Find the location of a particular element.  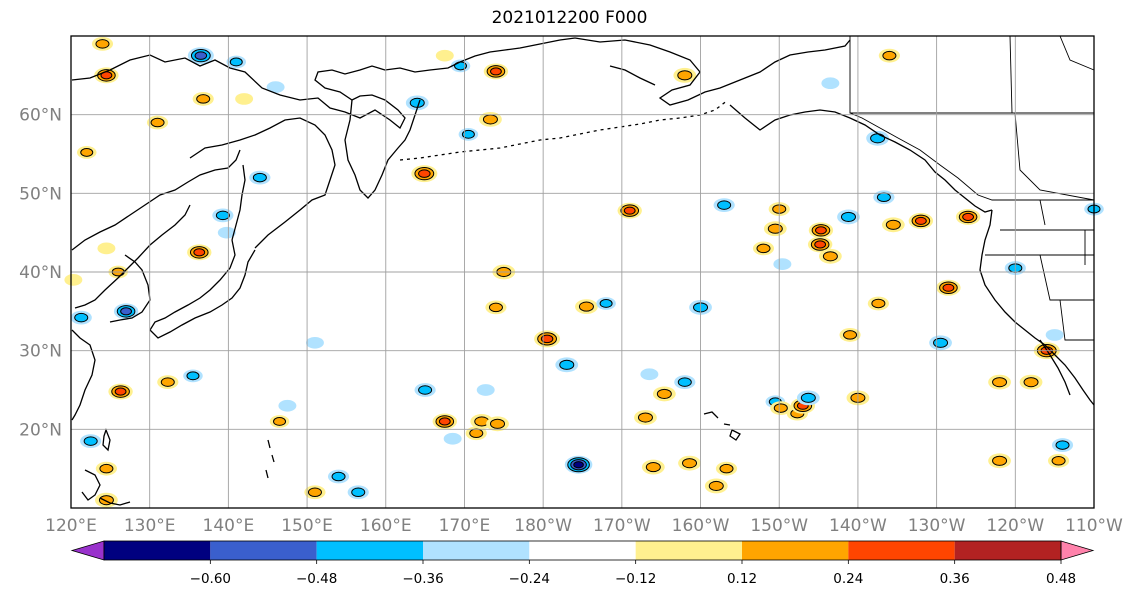

longitude-label: 150°W is located at coordinates (779, 526).